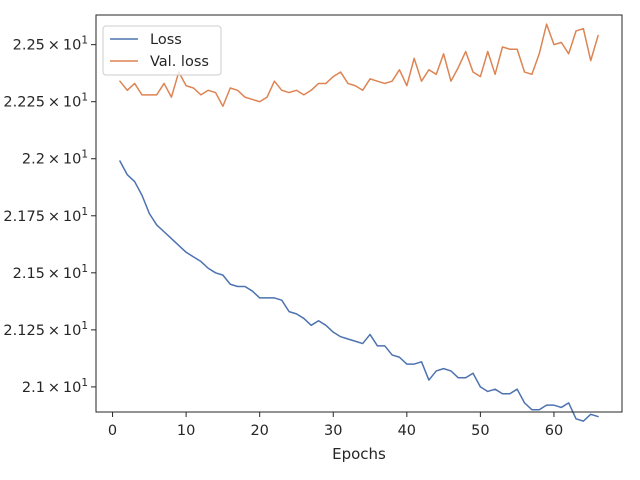 The image size is (640, 480). What do you see at coordinates (554, 431) in the screenshot?
I see `x-tick-label: 60` at bounding box center [554, 431].